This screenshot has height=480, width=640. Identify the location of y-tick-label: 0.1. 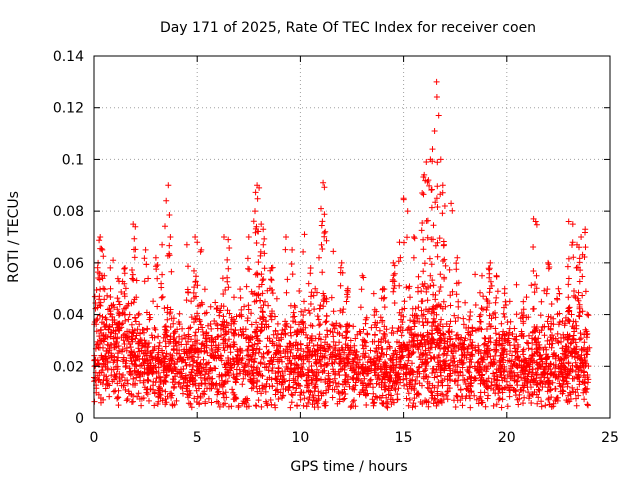
(73, 160).